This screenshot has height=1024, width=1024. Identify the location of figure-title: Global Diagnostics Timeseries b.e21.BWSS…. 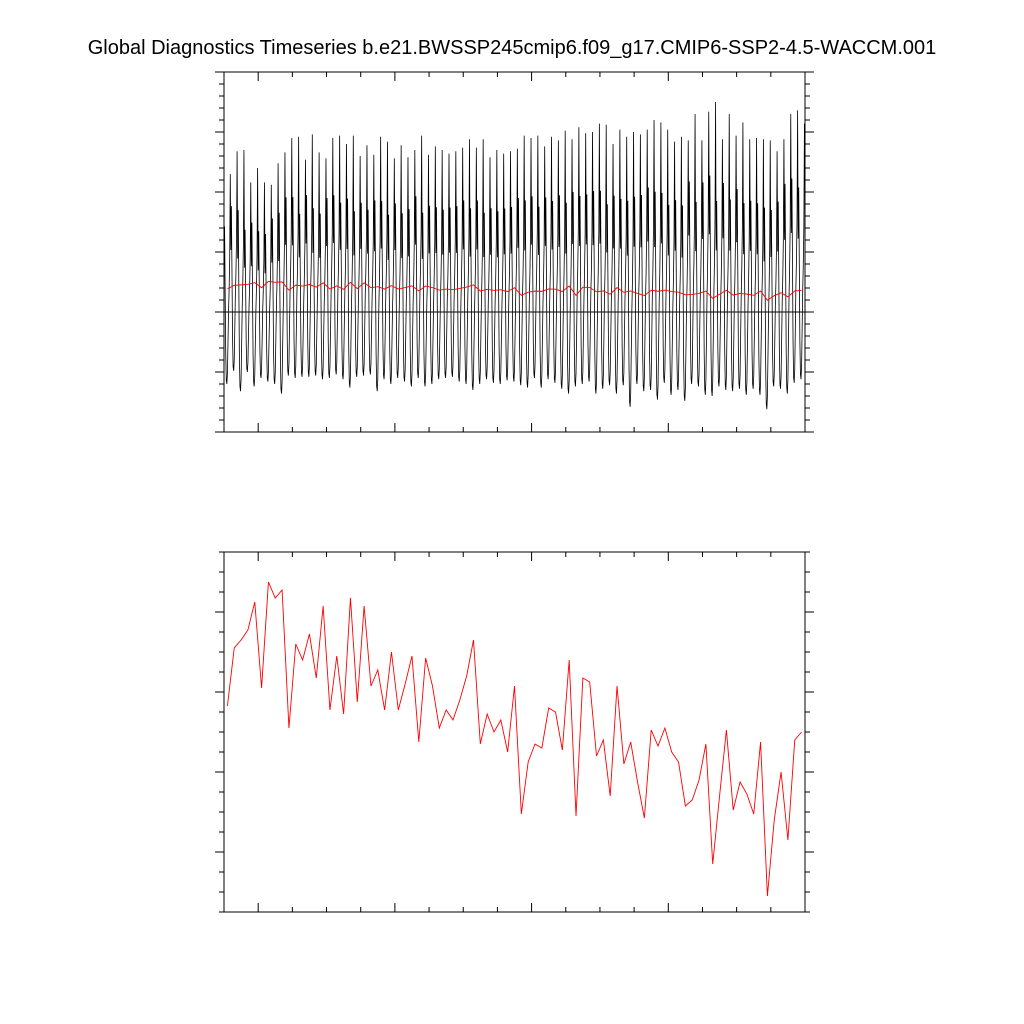
(512, 48).